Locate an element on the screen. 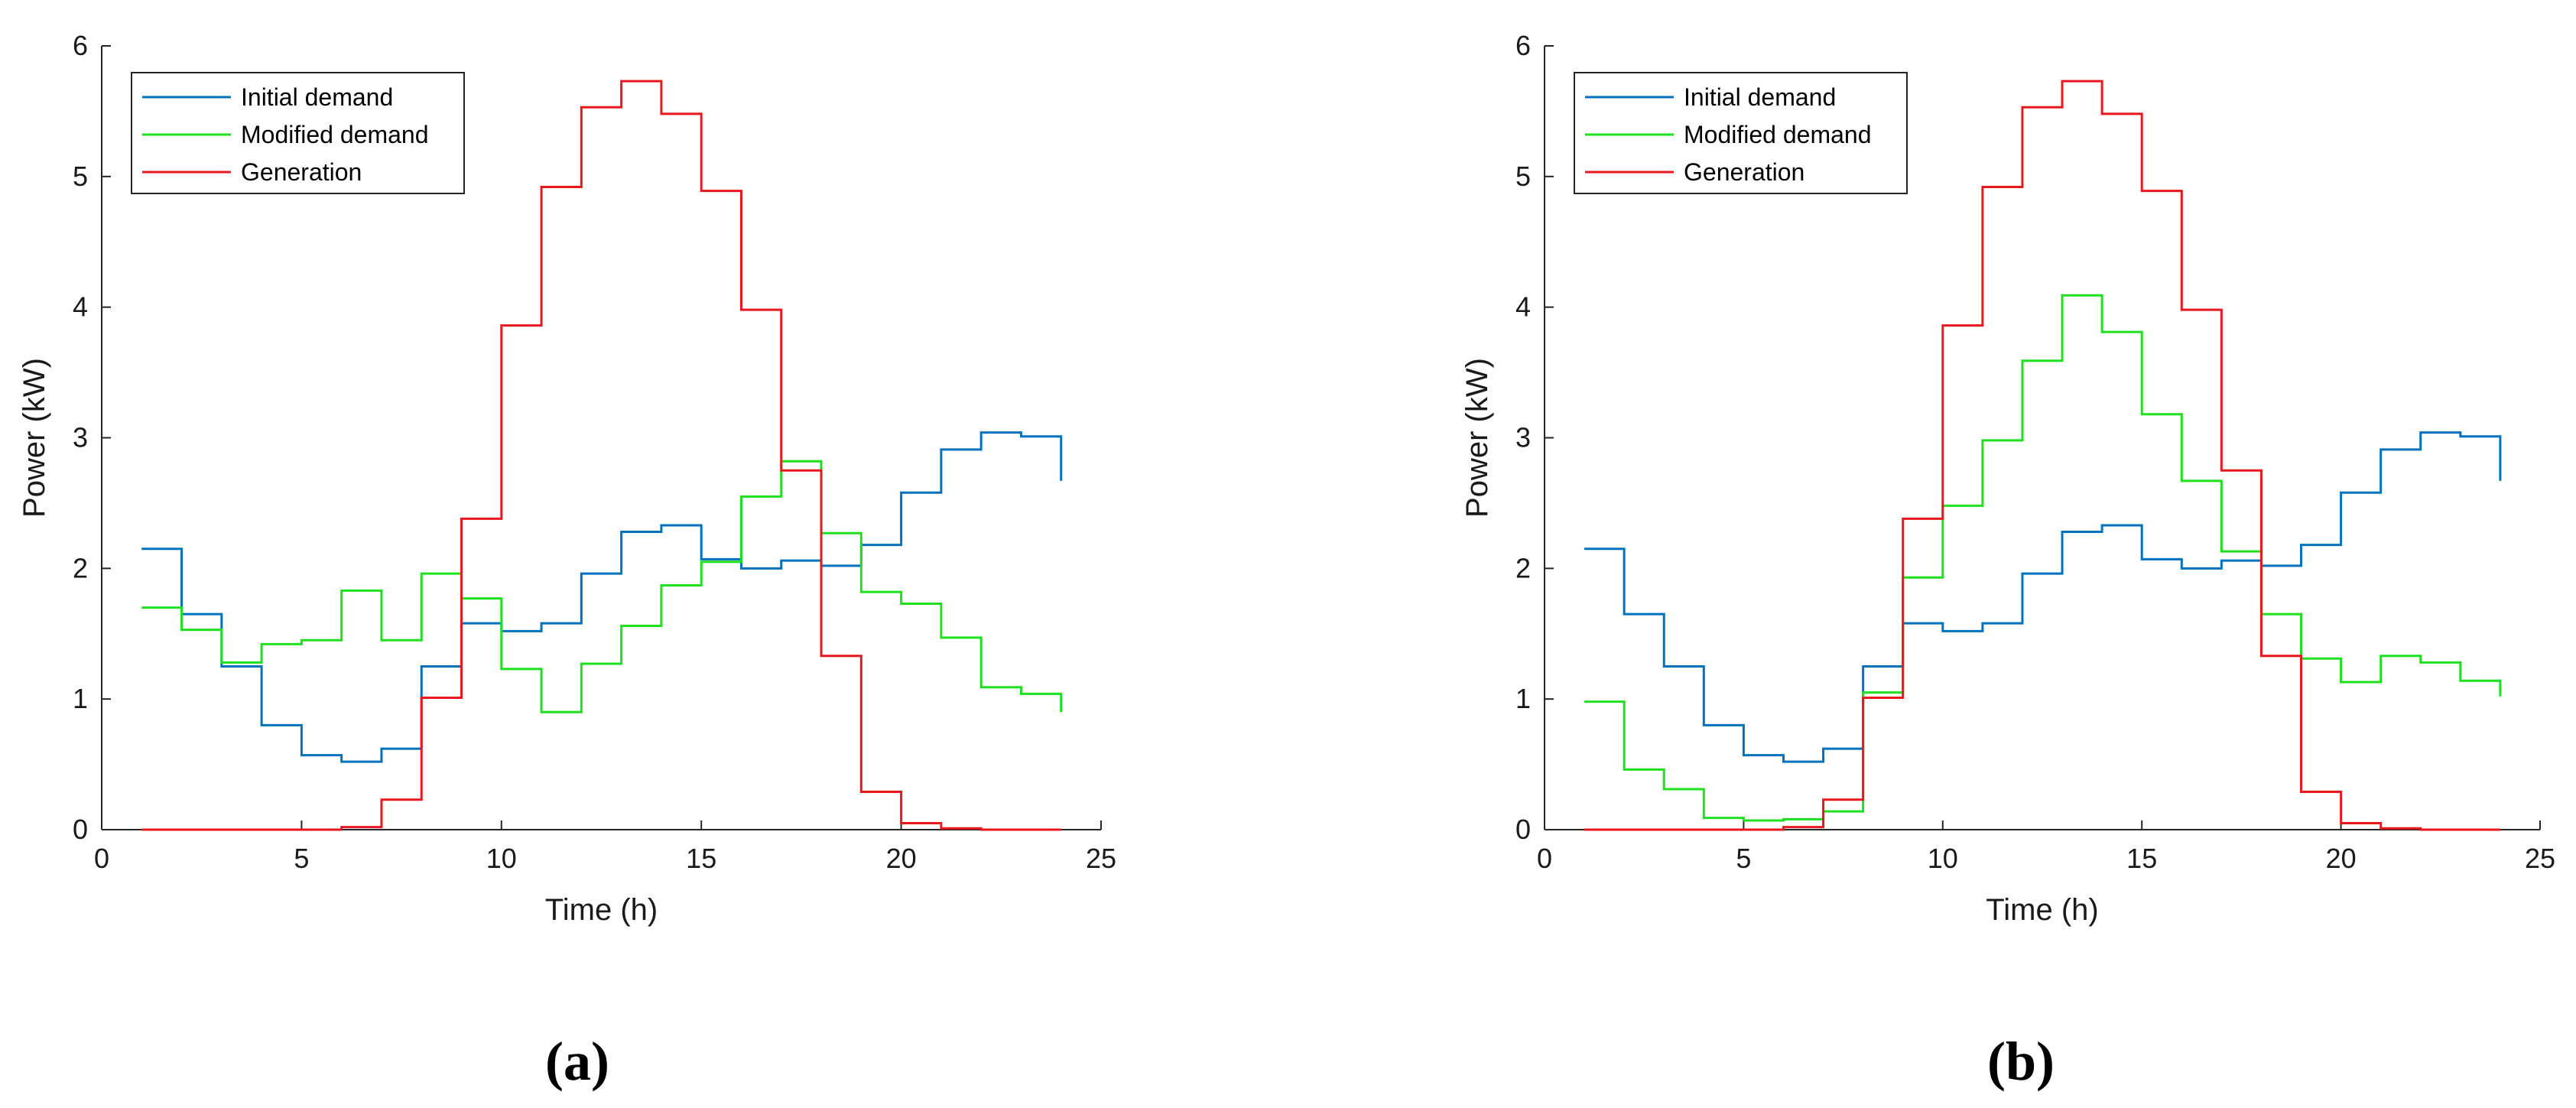  panel-label: (b) is located at coordinates (2021, 1061).